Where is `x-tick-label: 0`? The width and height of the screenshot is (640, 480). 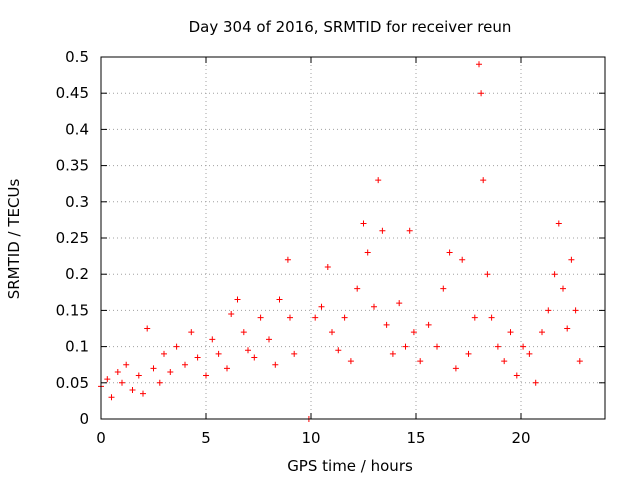
x-tick-label: 0 is located at coordinates (101, 438).